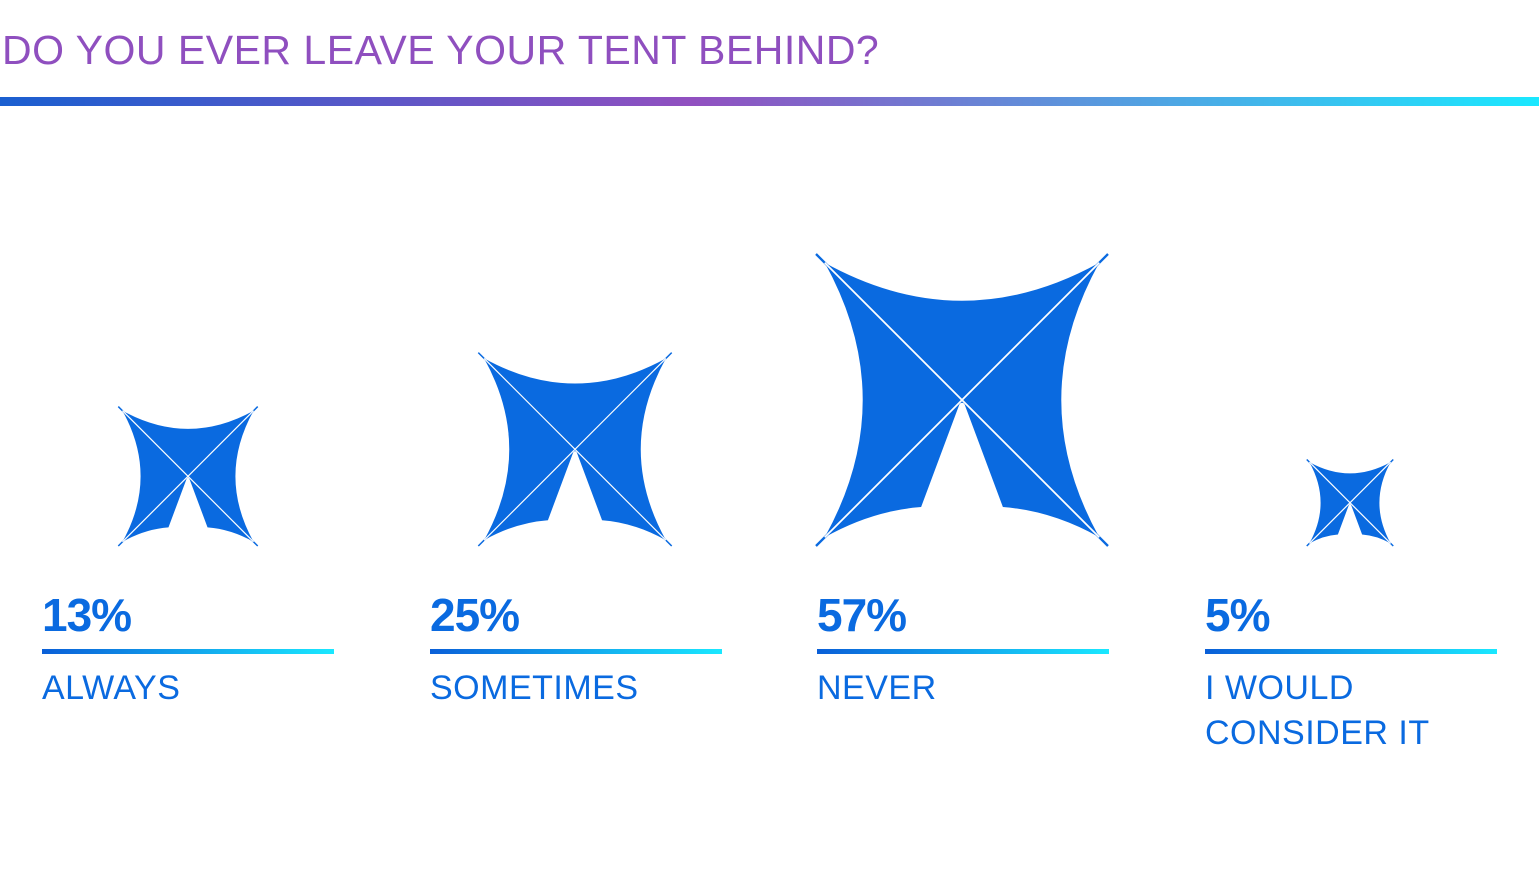 The height and width of the screenshot is (886, 1539). Describe the element at coordinates (87, 615) in the screenshot. I see `value-label: 13%` at that location.